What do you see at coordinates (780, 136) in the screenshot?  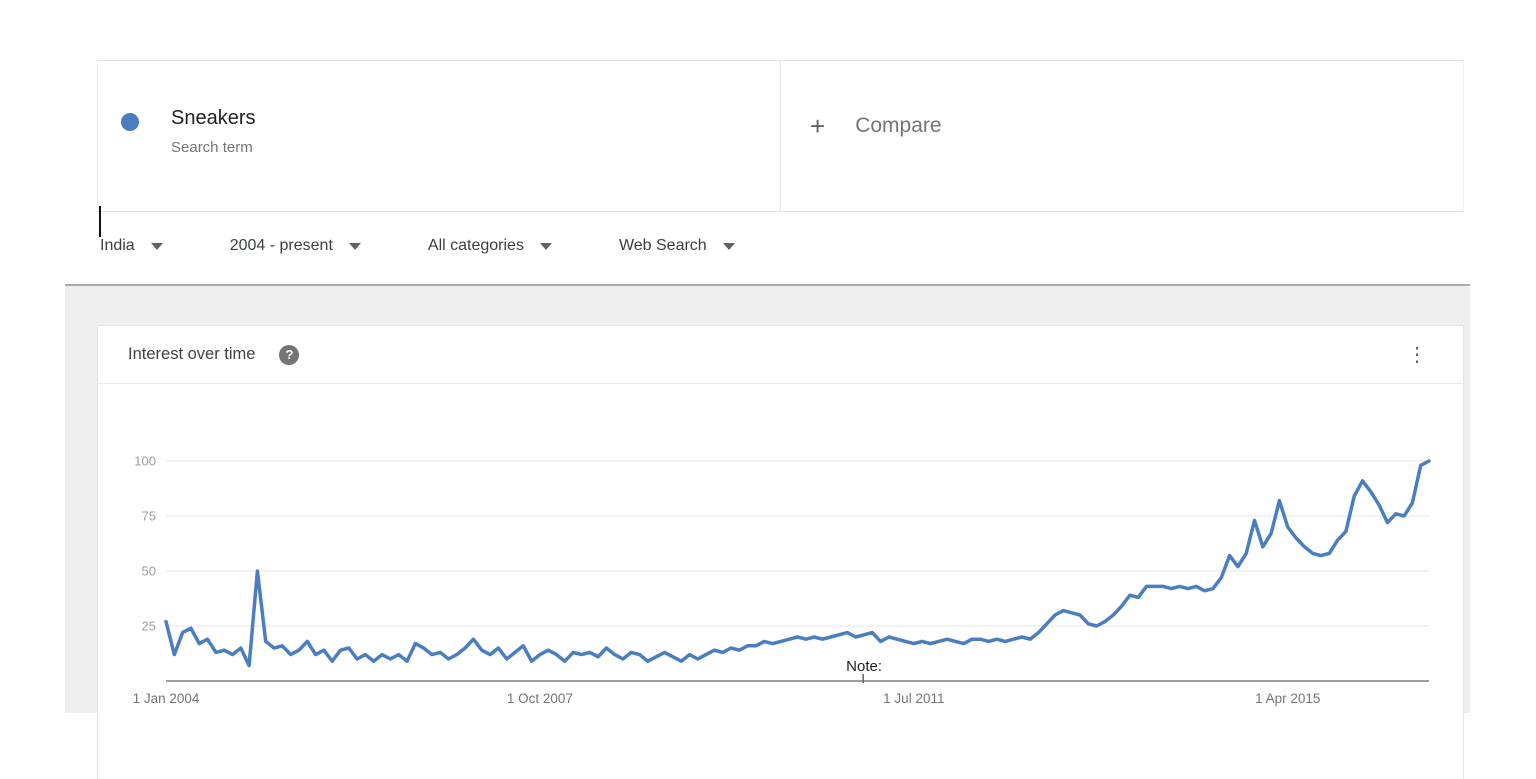 I see `panel-divider` at bounding box center [780, 136].